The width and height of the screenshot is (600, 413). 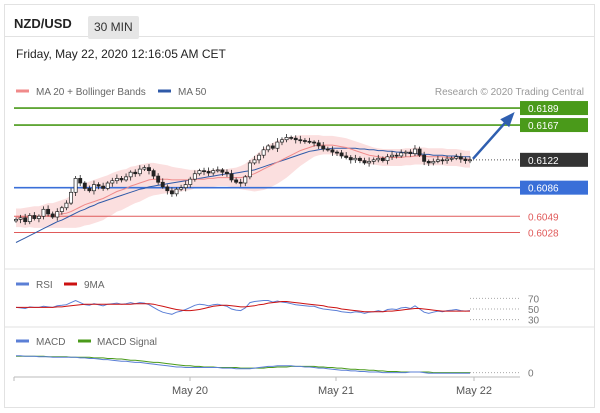 What do you see at coordinates (509, 92) in the screenshot?
I see `credit-text: Research © 2020 Trading Central` at bounding box center [509, 92].